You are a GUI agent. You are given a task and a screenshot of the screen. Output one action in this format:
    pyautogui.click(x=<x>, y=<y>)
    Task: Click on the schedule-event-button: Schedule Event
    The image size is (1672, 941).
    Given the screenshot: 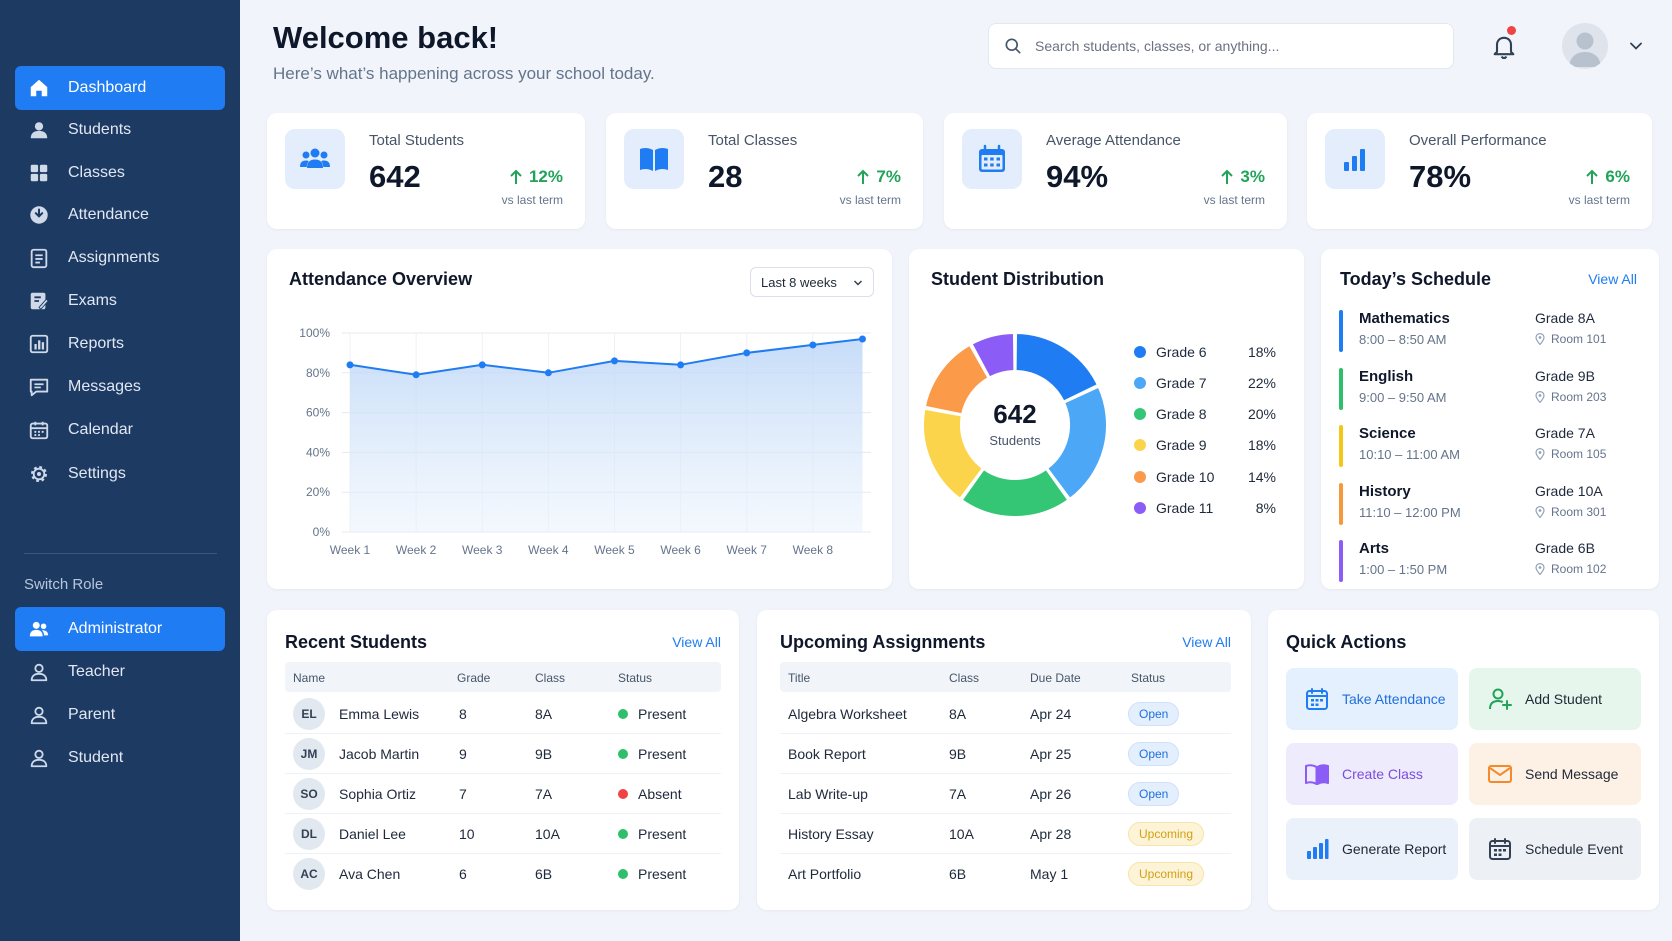 What is the action you would take?
    pyautogui.click(x=1555, y=849)
    